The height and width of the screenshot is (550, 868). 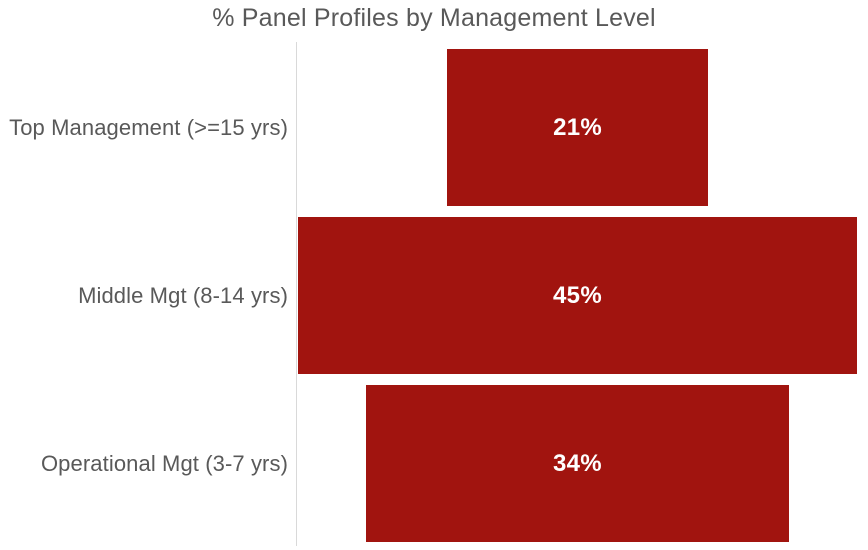 I want to click on funnel-bar: 21%, so click(x=577, y=127).